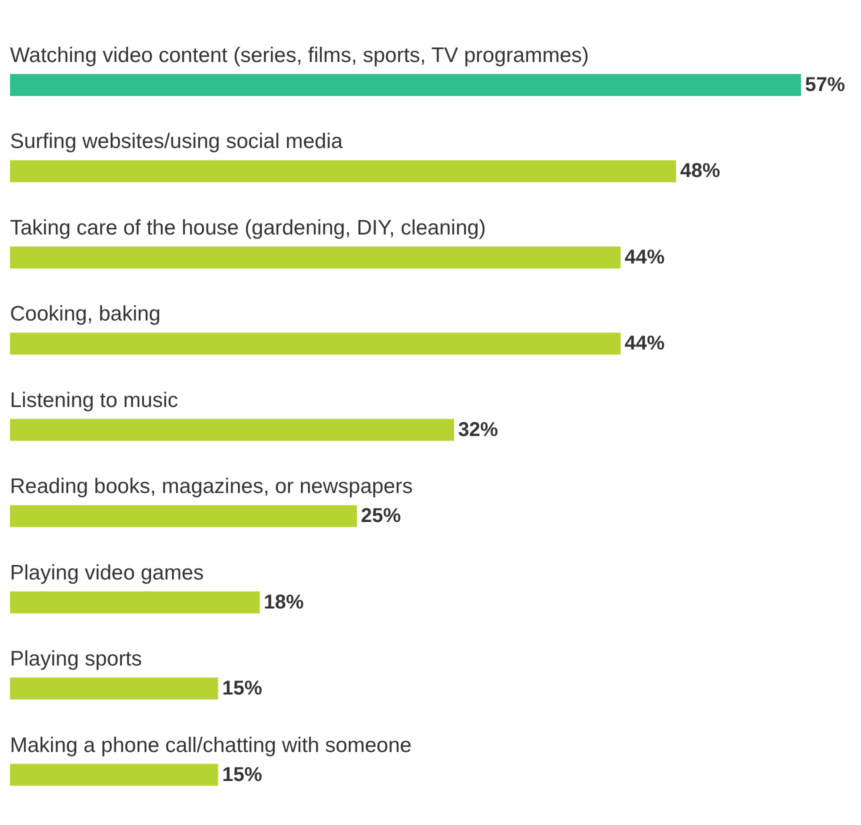  Describe the element at coordinates (85, 314) in the screenshot. I see `y-tick-label: Cooking, baking` at that location.